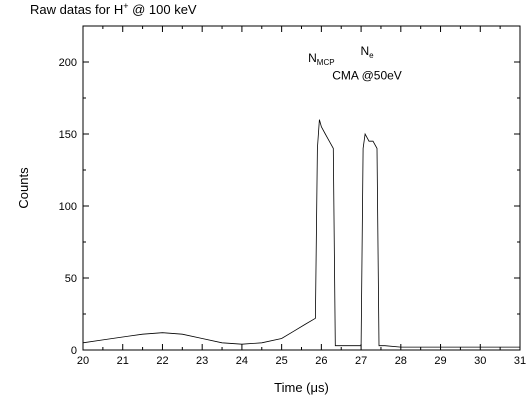  What do you see at coordinates (282, 361) in the screenshot?
I see `x-tick-label: 25` at bounding box center [282, 361].